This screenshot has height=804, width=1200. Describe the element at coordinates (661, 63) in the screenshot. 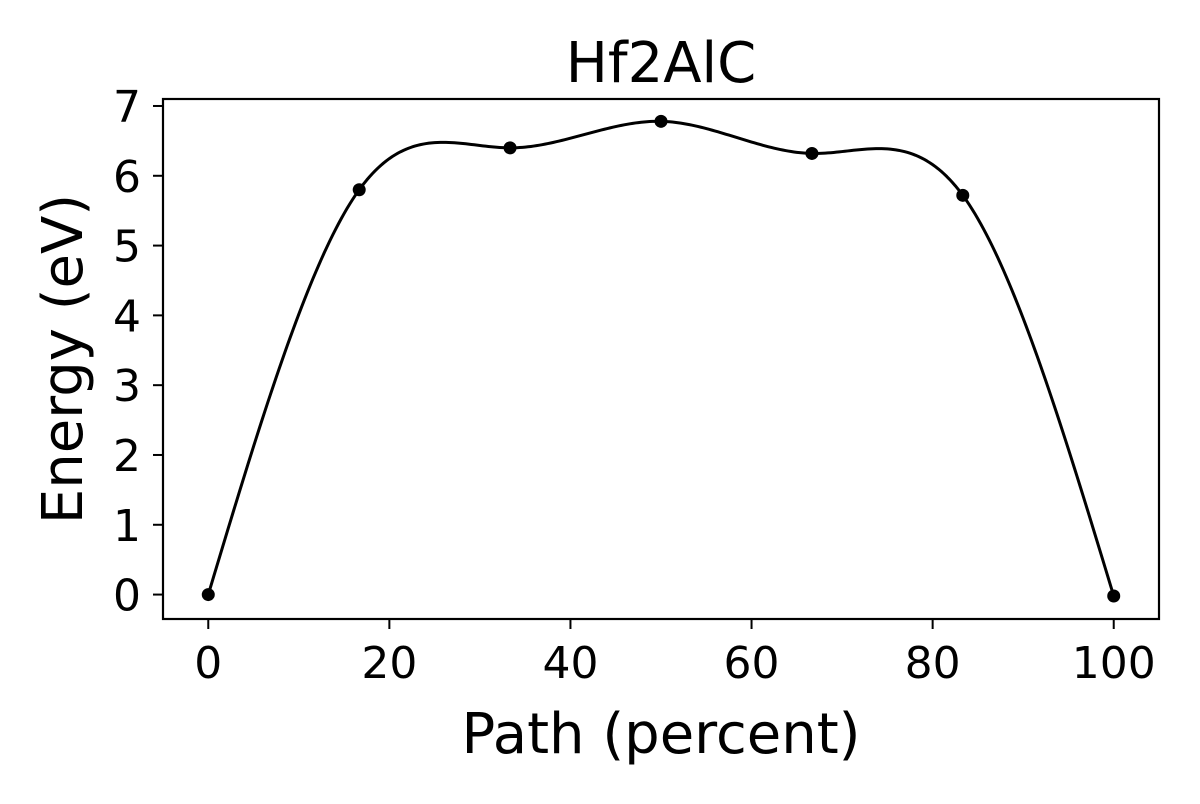

I see `chart-title: Hf2AlC` at that location.